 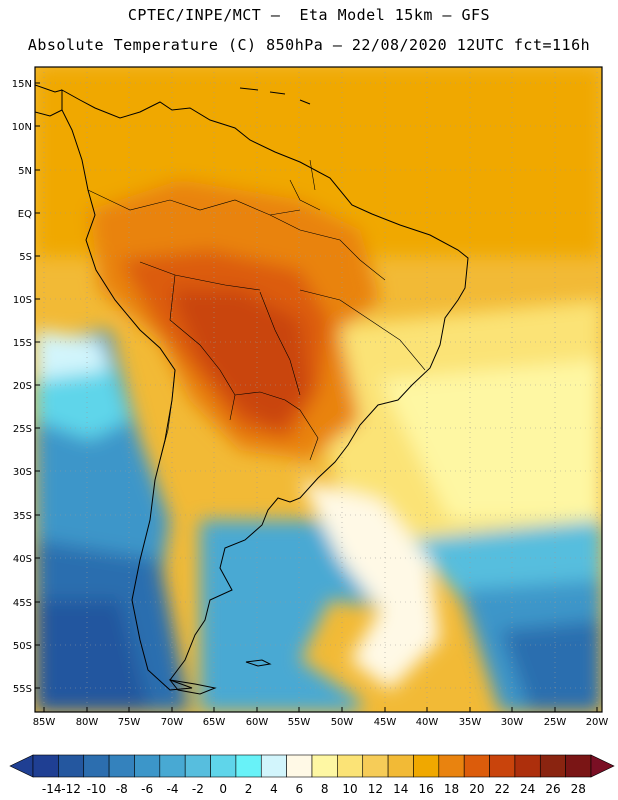 I want to click on lon-label: 85W, so click(x=44, y=722).